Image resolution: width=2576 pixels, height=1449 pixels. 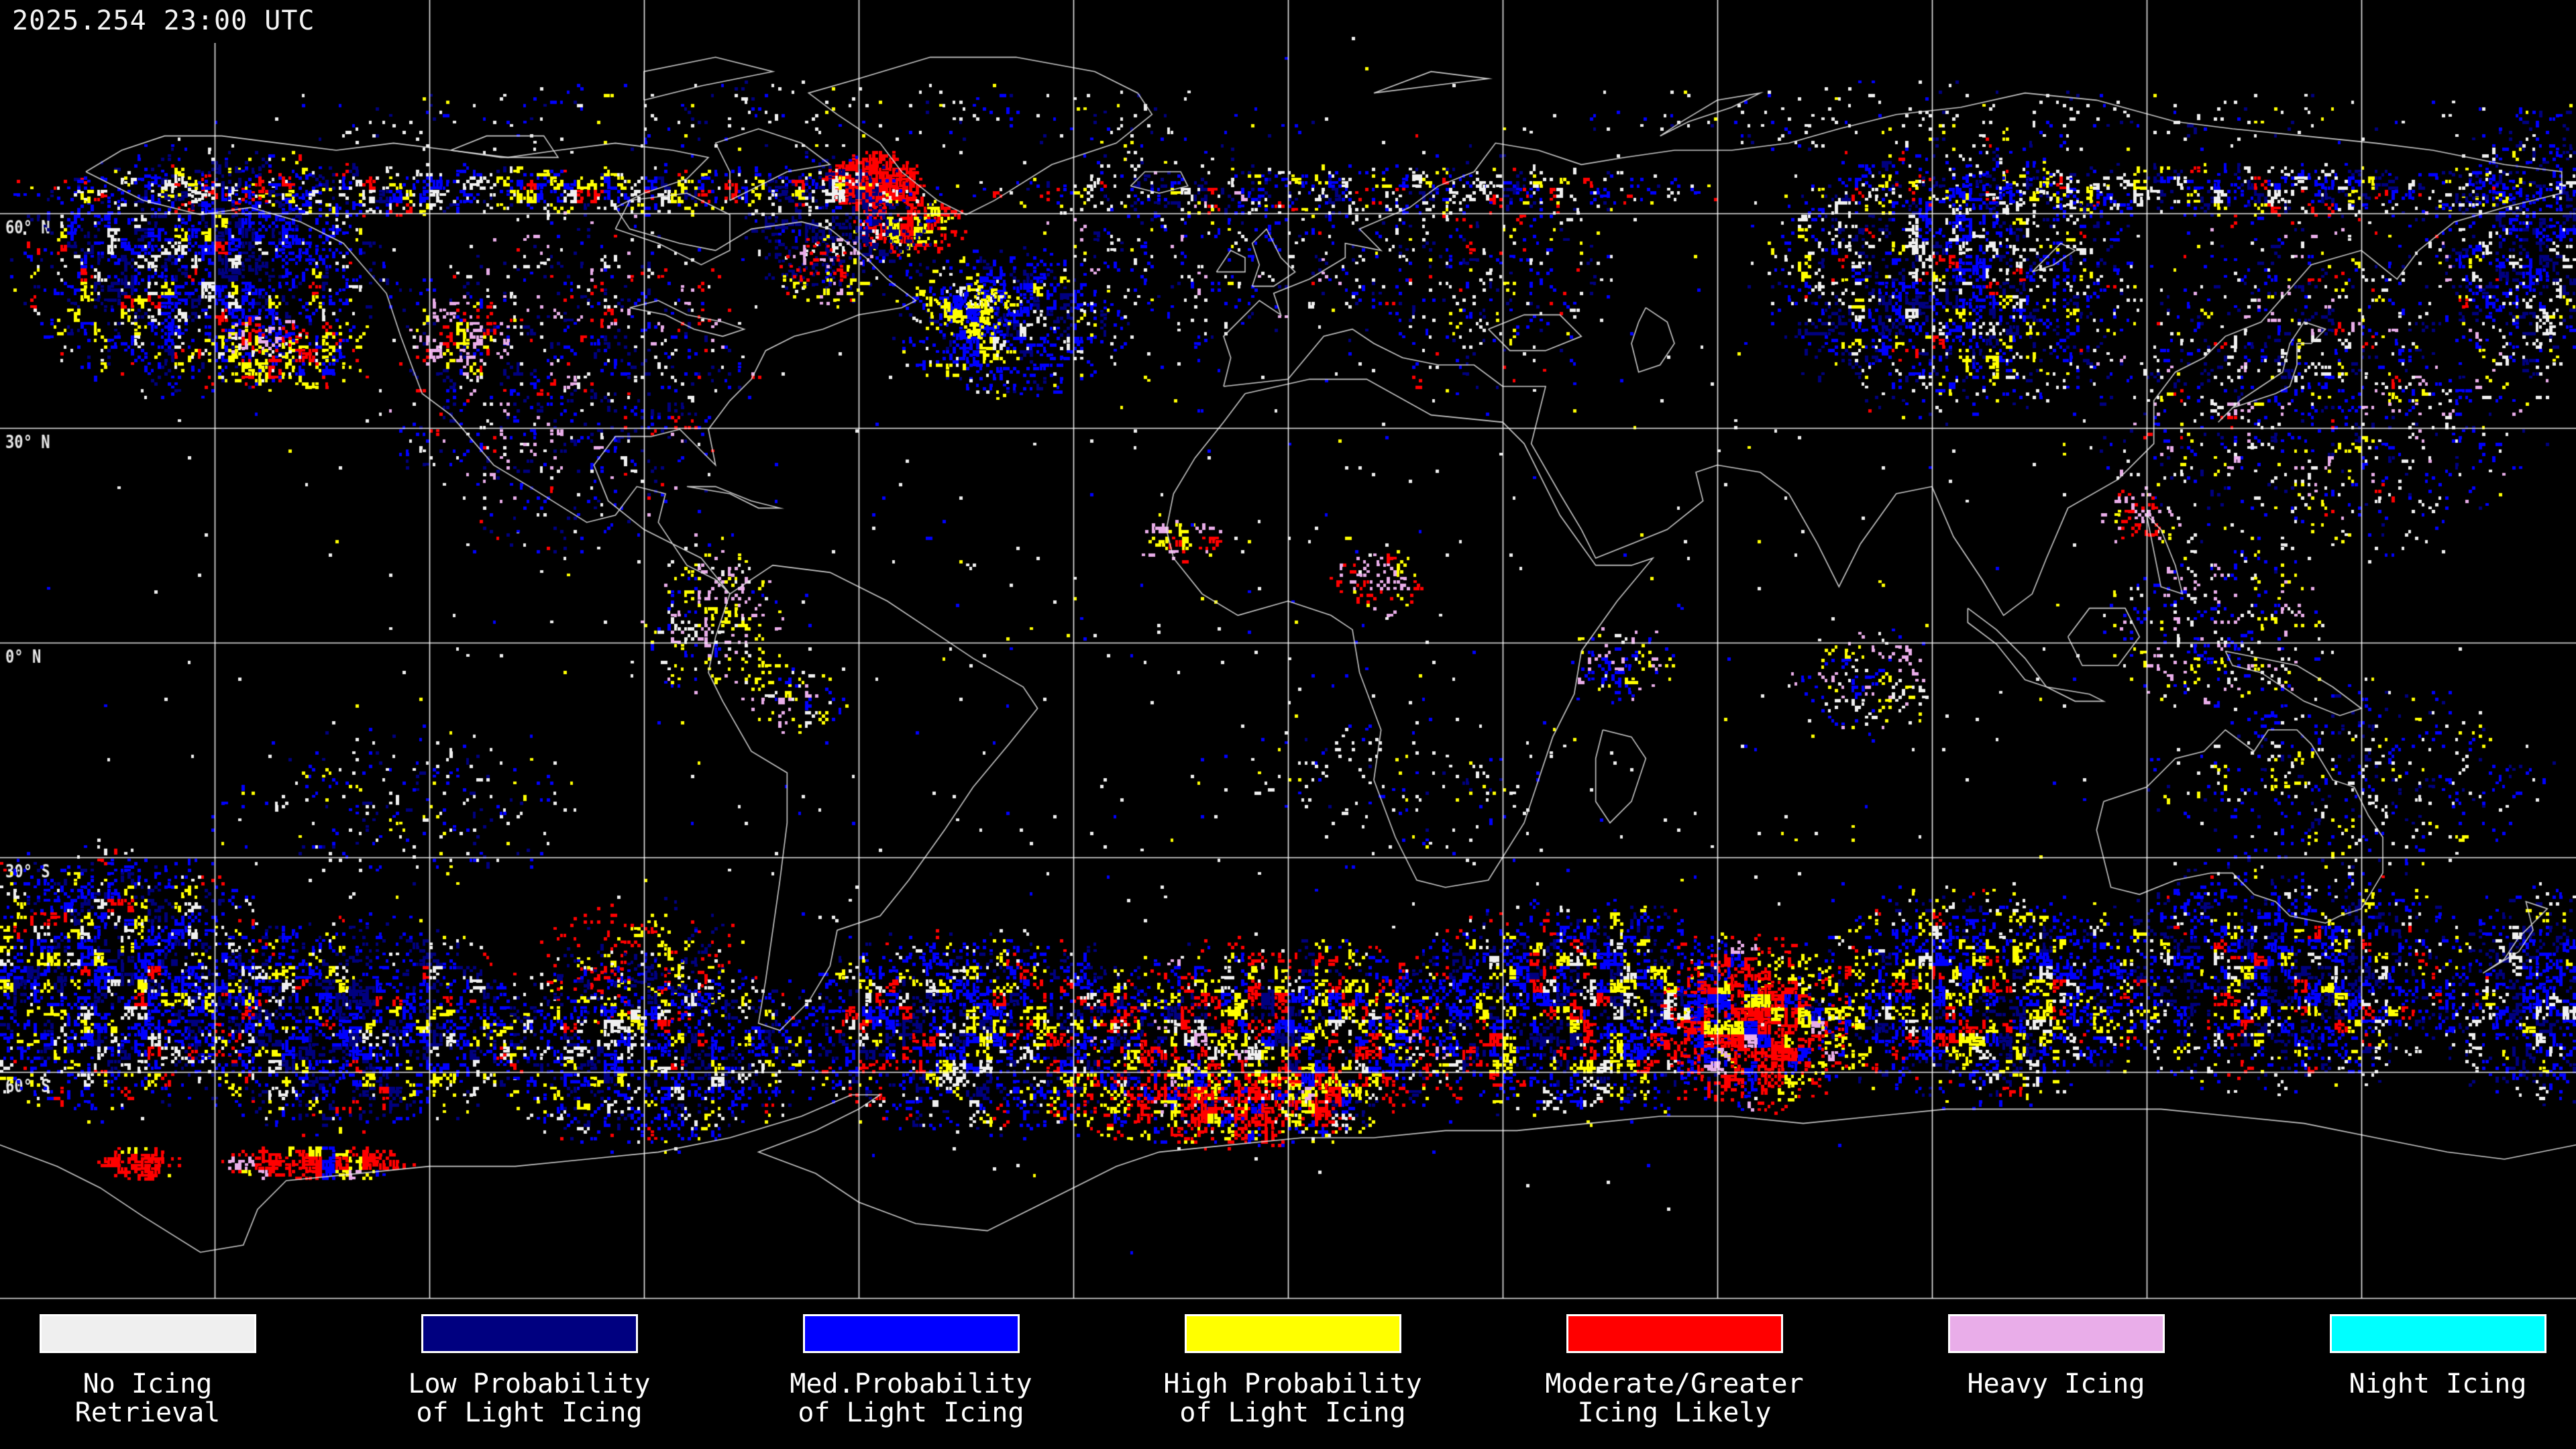 What do you see at coordinates (2056, 1356) in the screenshot?
I see `legend-item-heavy-icing: Heavy Icing` at bounding box center [2056, 1356].